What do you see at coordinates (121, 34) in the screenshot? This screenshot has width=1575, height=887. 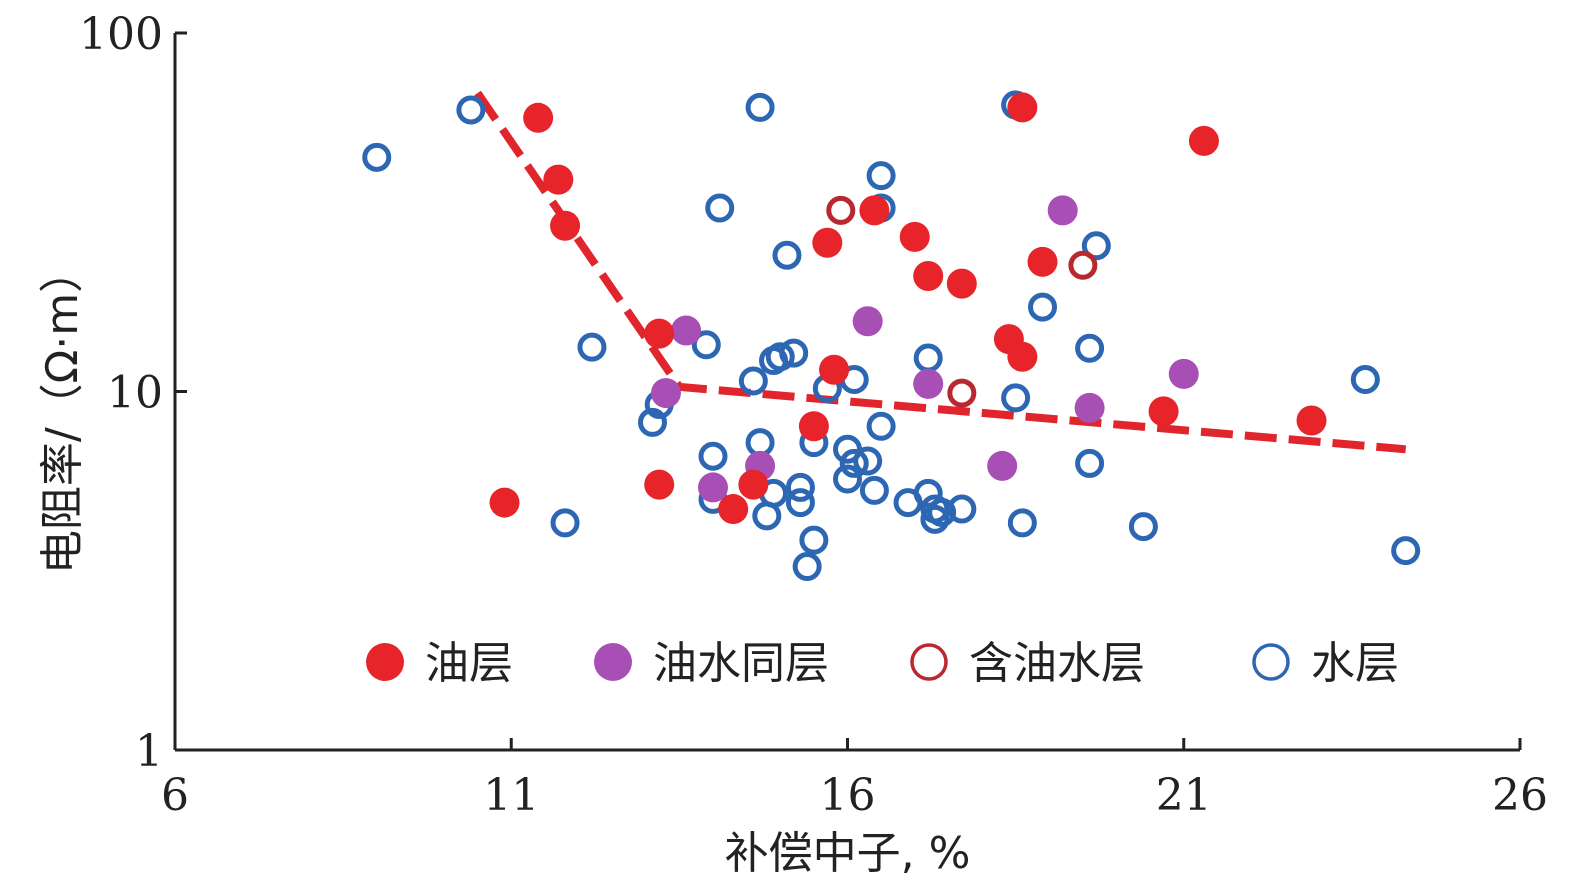 I see `y-tick-label: 100` at bounding box center [121, 34].